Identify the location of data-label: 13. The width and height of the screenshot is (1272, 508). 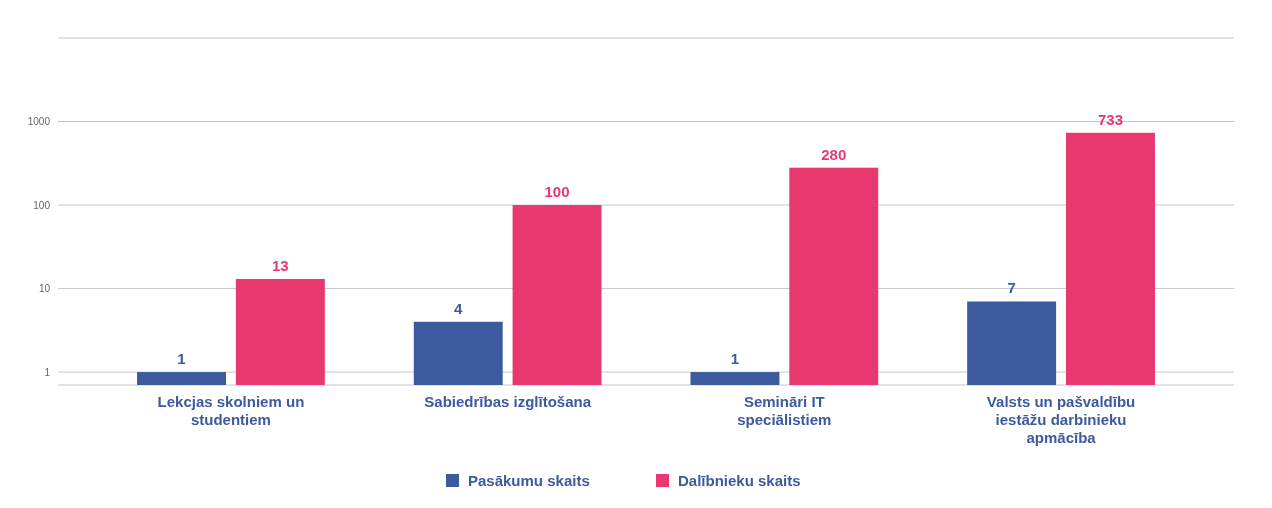
(280, 266).